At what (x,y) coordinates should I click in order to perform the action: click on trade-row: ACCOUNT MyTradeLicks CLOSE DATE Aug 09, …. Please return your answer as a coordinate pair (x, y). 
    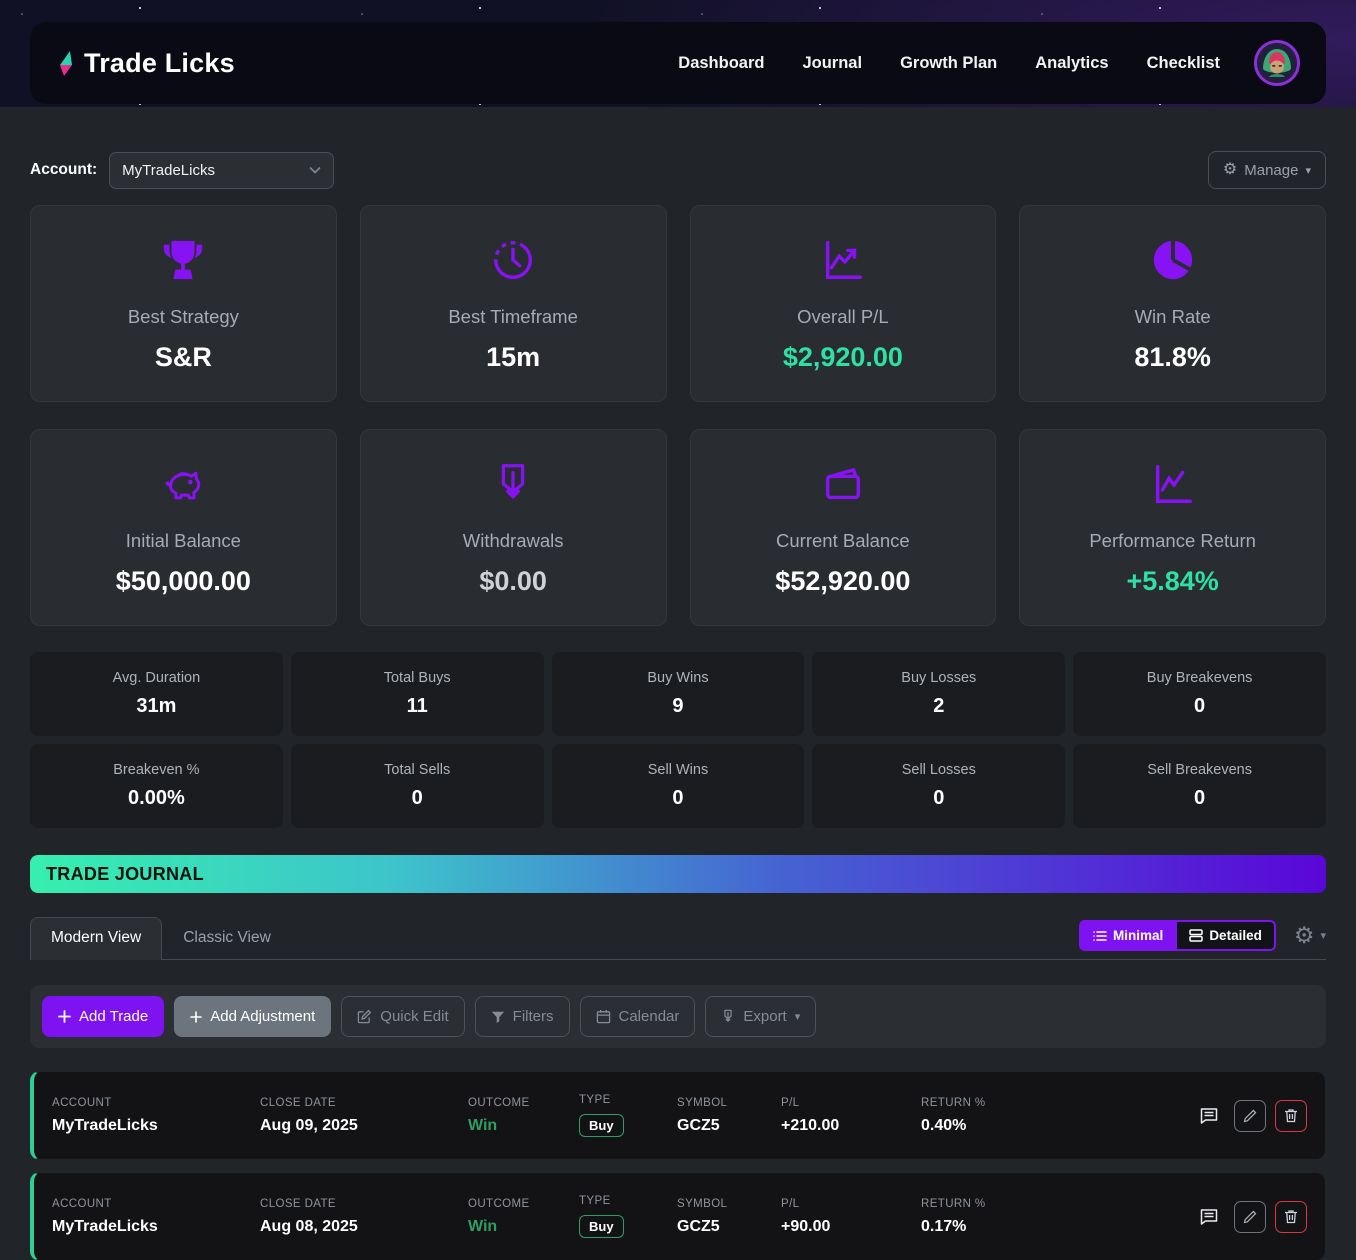
    Looking at the image, I should click on (678, 1115).